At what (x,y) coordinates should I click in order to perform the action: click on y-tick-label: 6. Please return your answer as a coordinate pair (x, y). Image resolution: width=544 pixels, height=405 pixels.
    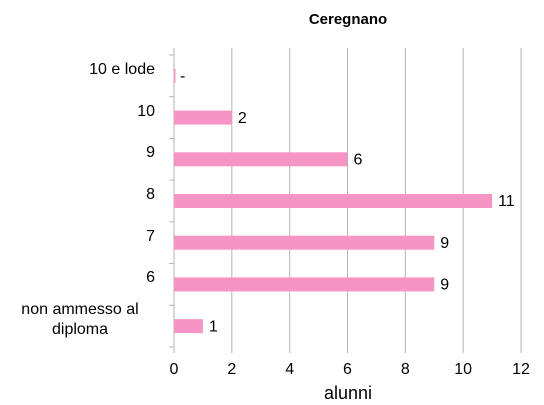
    Looking at the image, I should click on (150, 278).